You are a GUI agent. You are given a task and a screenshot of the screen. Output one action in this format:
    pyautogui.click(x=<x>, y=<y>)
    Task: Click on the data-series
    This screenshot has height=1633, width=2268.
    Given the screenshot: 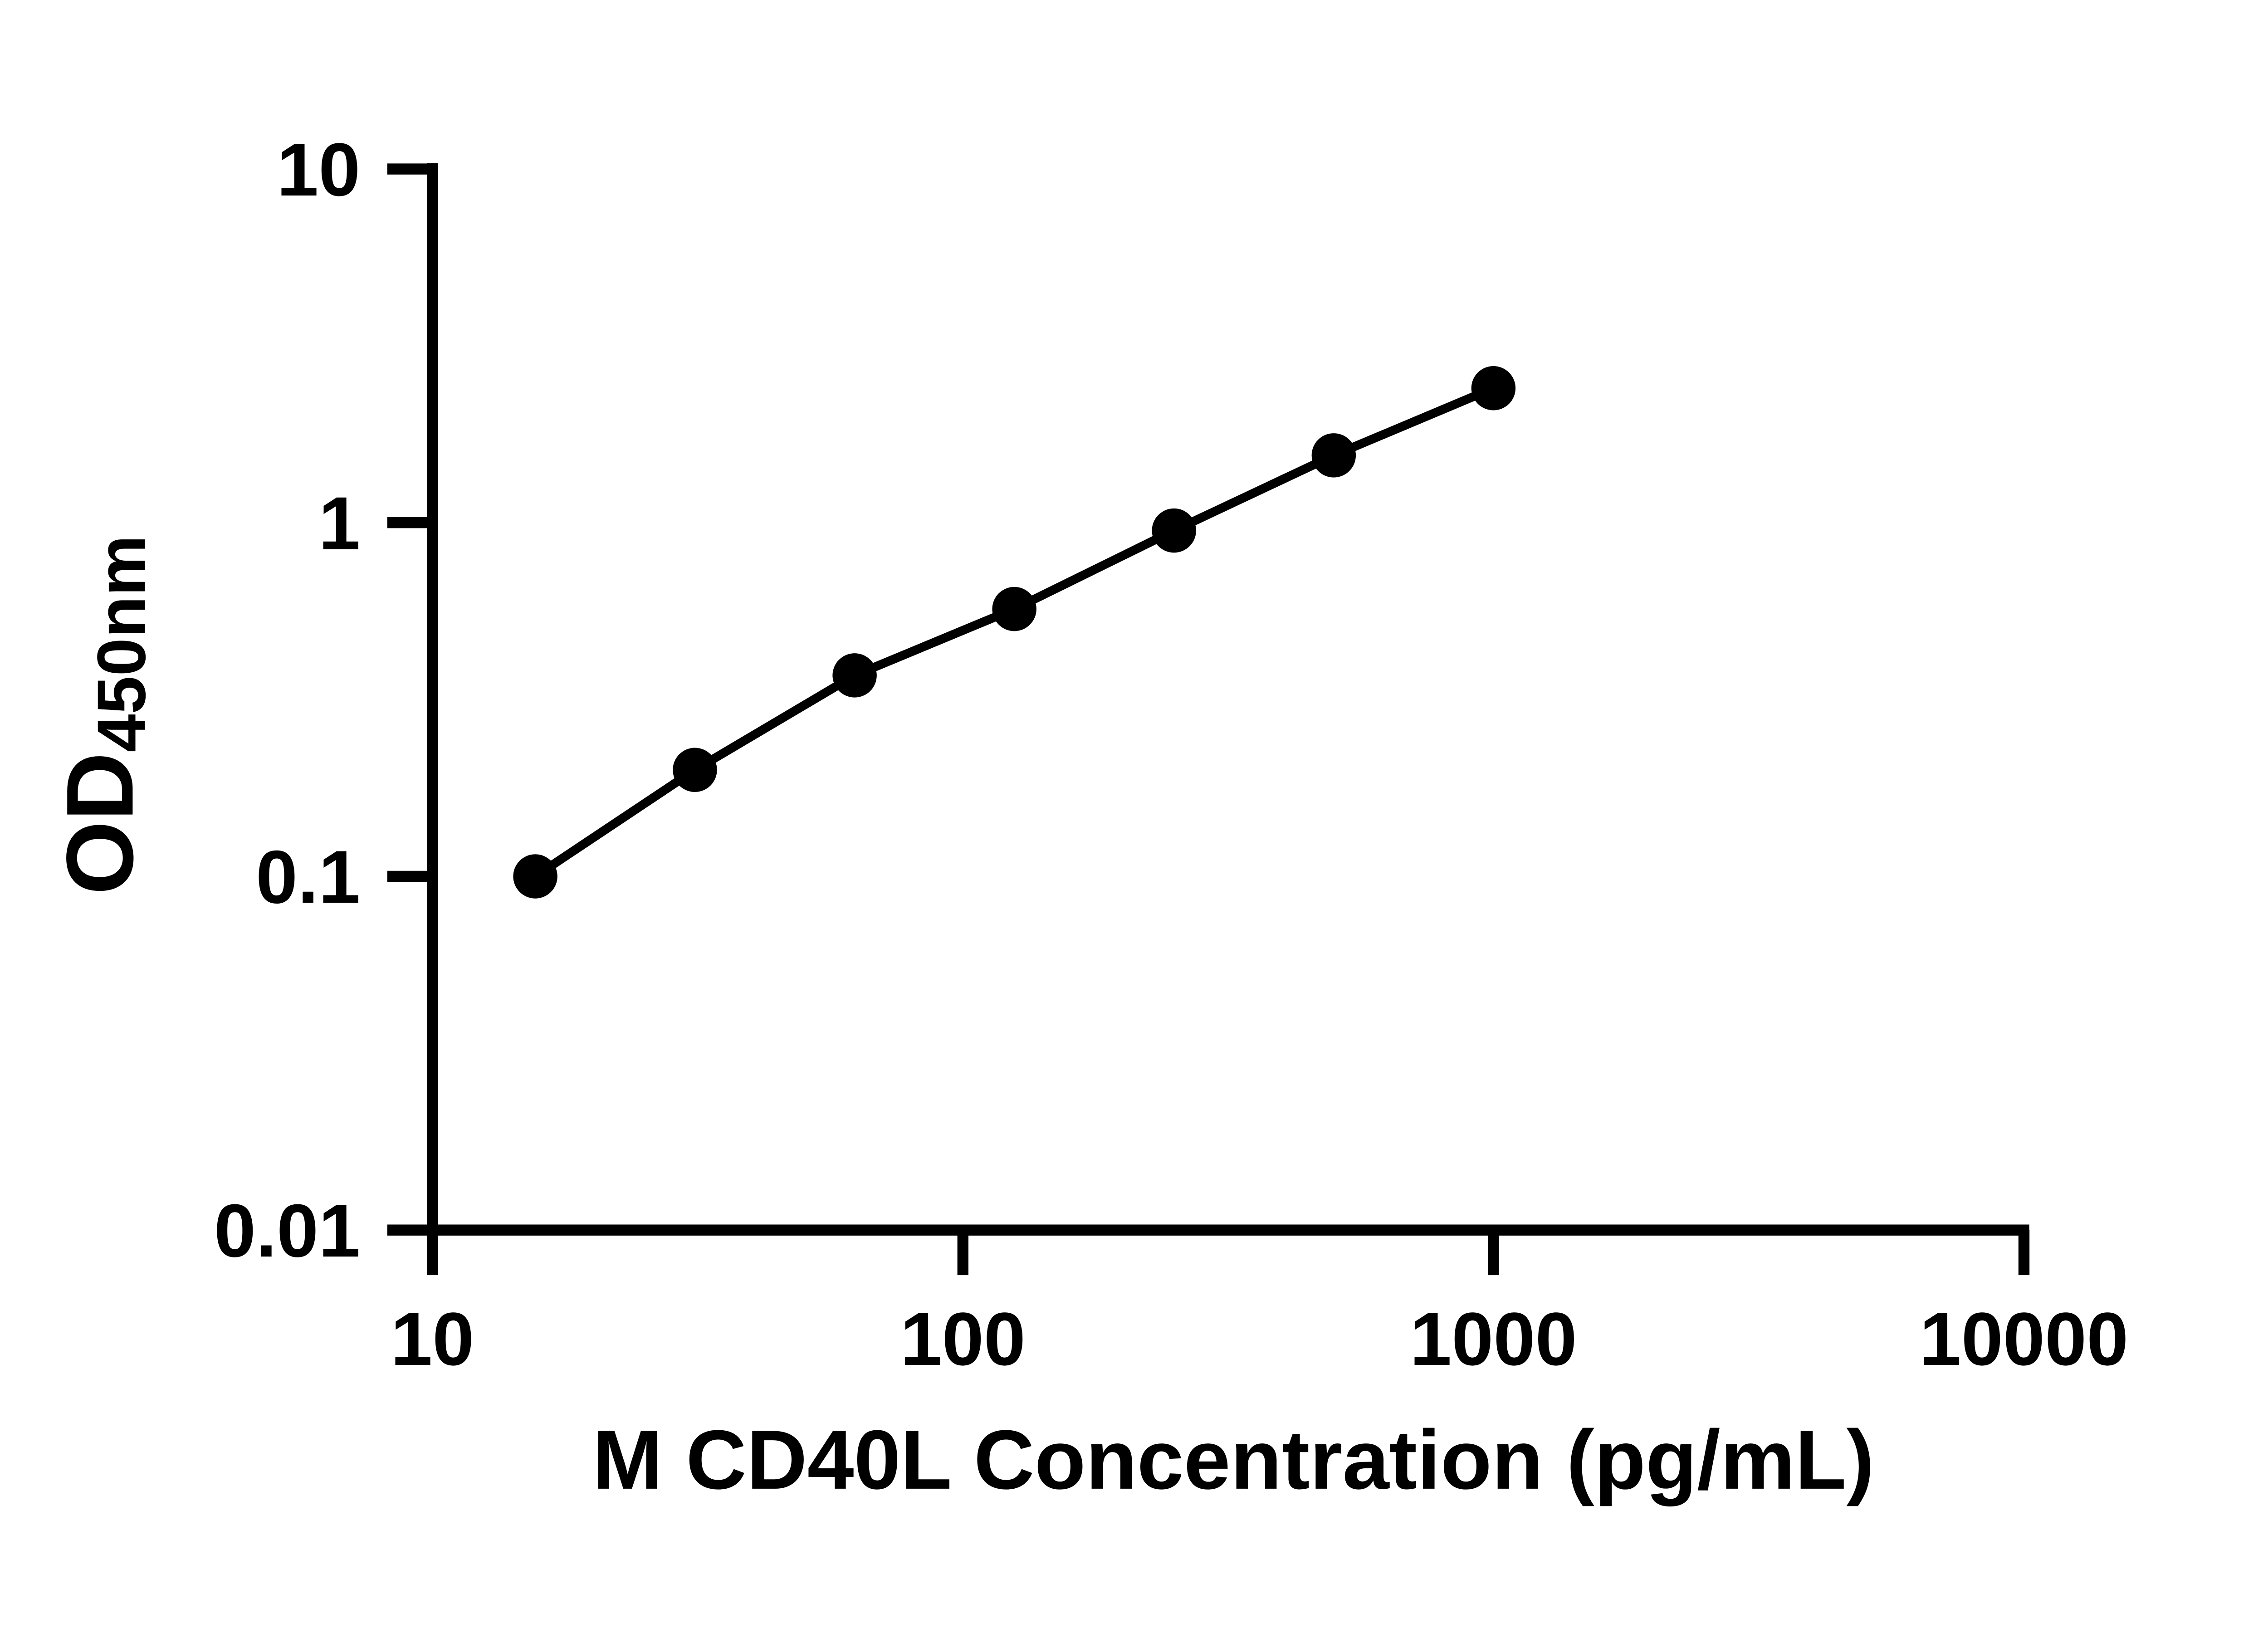 What is the action you would take?
    pyautogui.click(x=1014, y=632)
    